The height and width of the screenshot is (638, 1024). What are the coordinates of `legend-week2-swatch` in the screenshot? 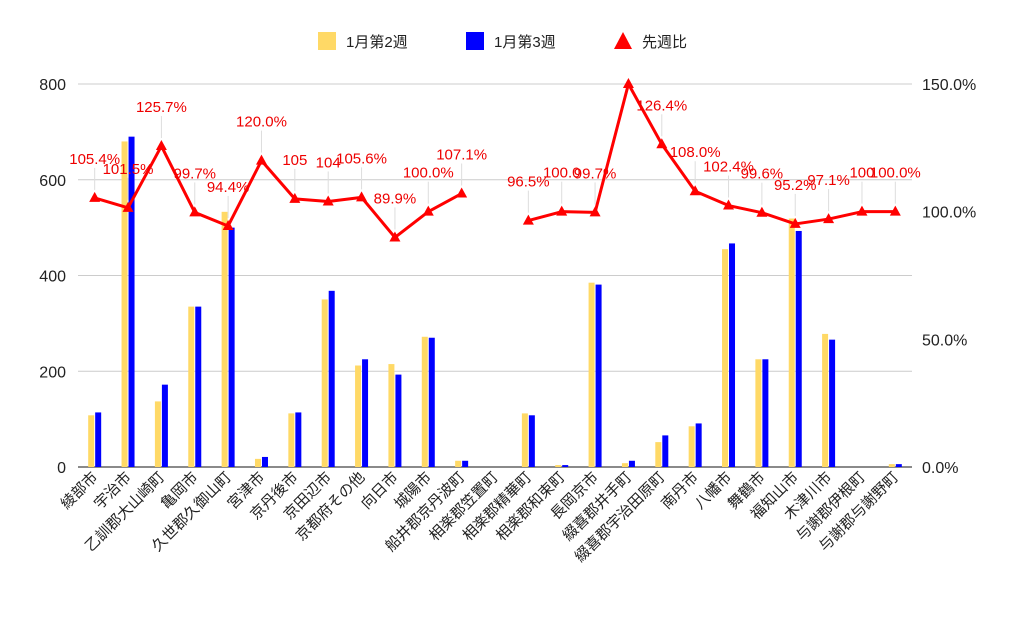 It's located at (327, 41).